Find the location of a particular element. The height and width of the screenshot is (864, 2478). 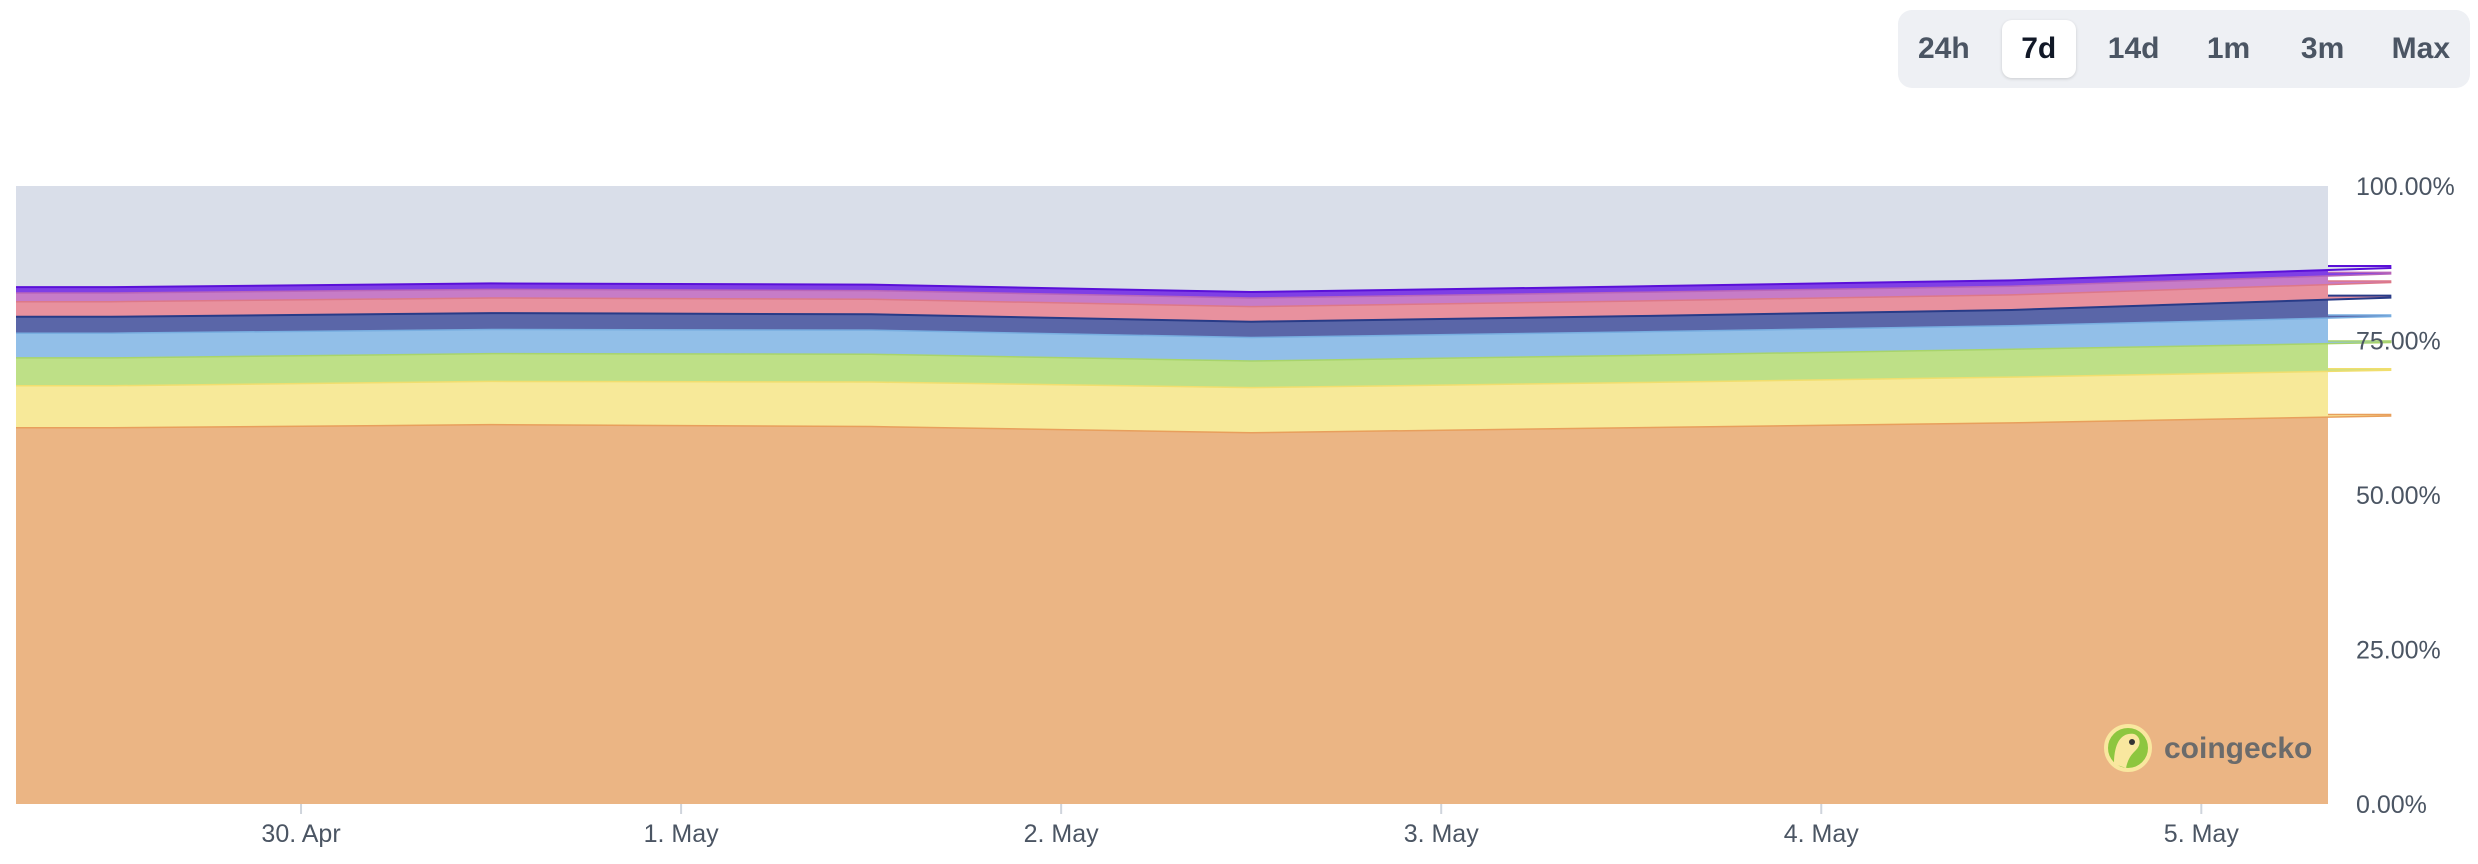

range-3m-button: 3m is located at coordinates (2323, 49).